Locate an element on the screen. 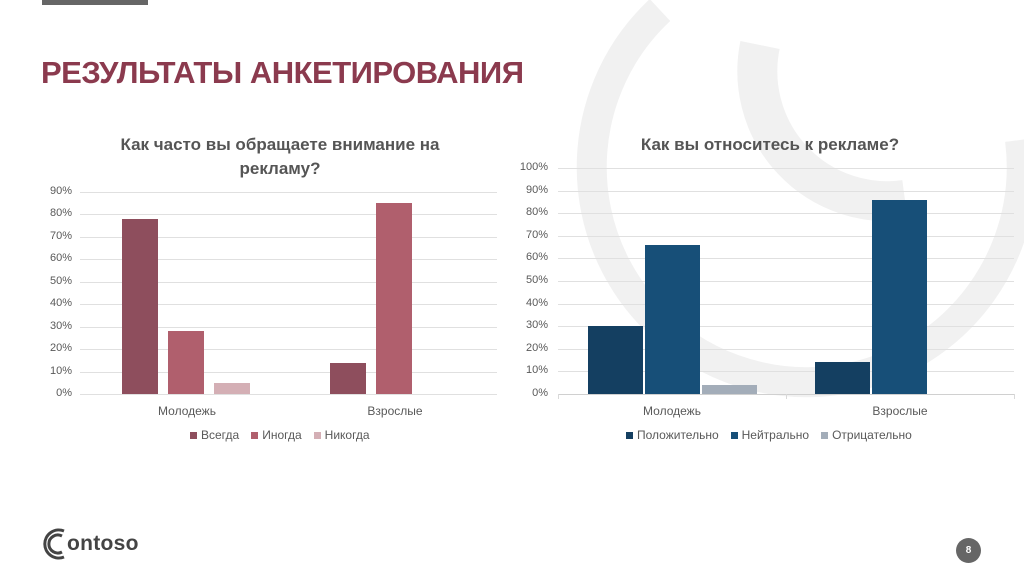 This screenshot has width=1024, height=574. legend-label: Иногда is located at coordinates (282, 435).